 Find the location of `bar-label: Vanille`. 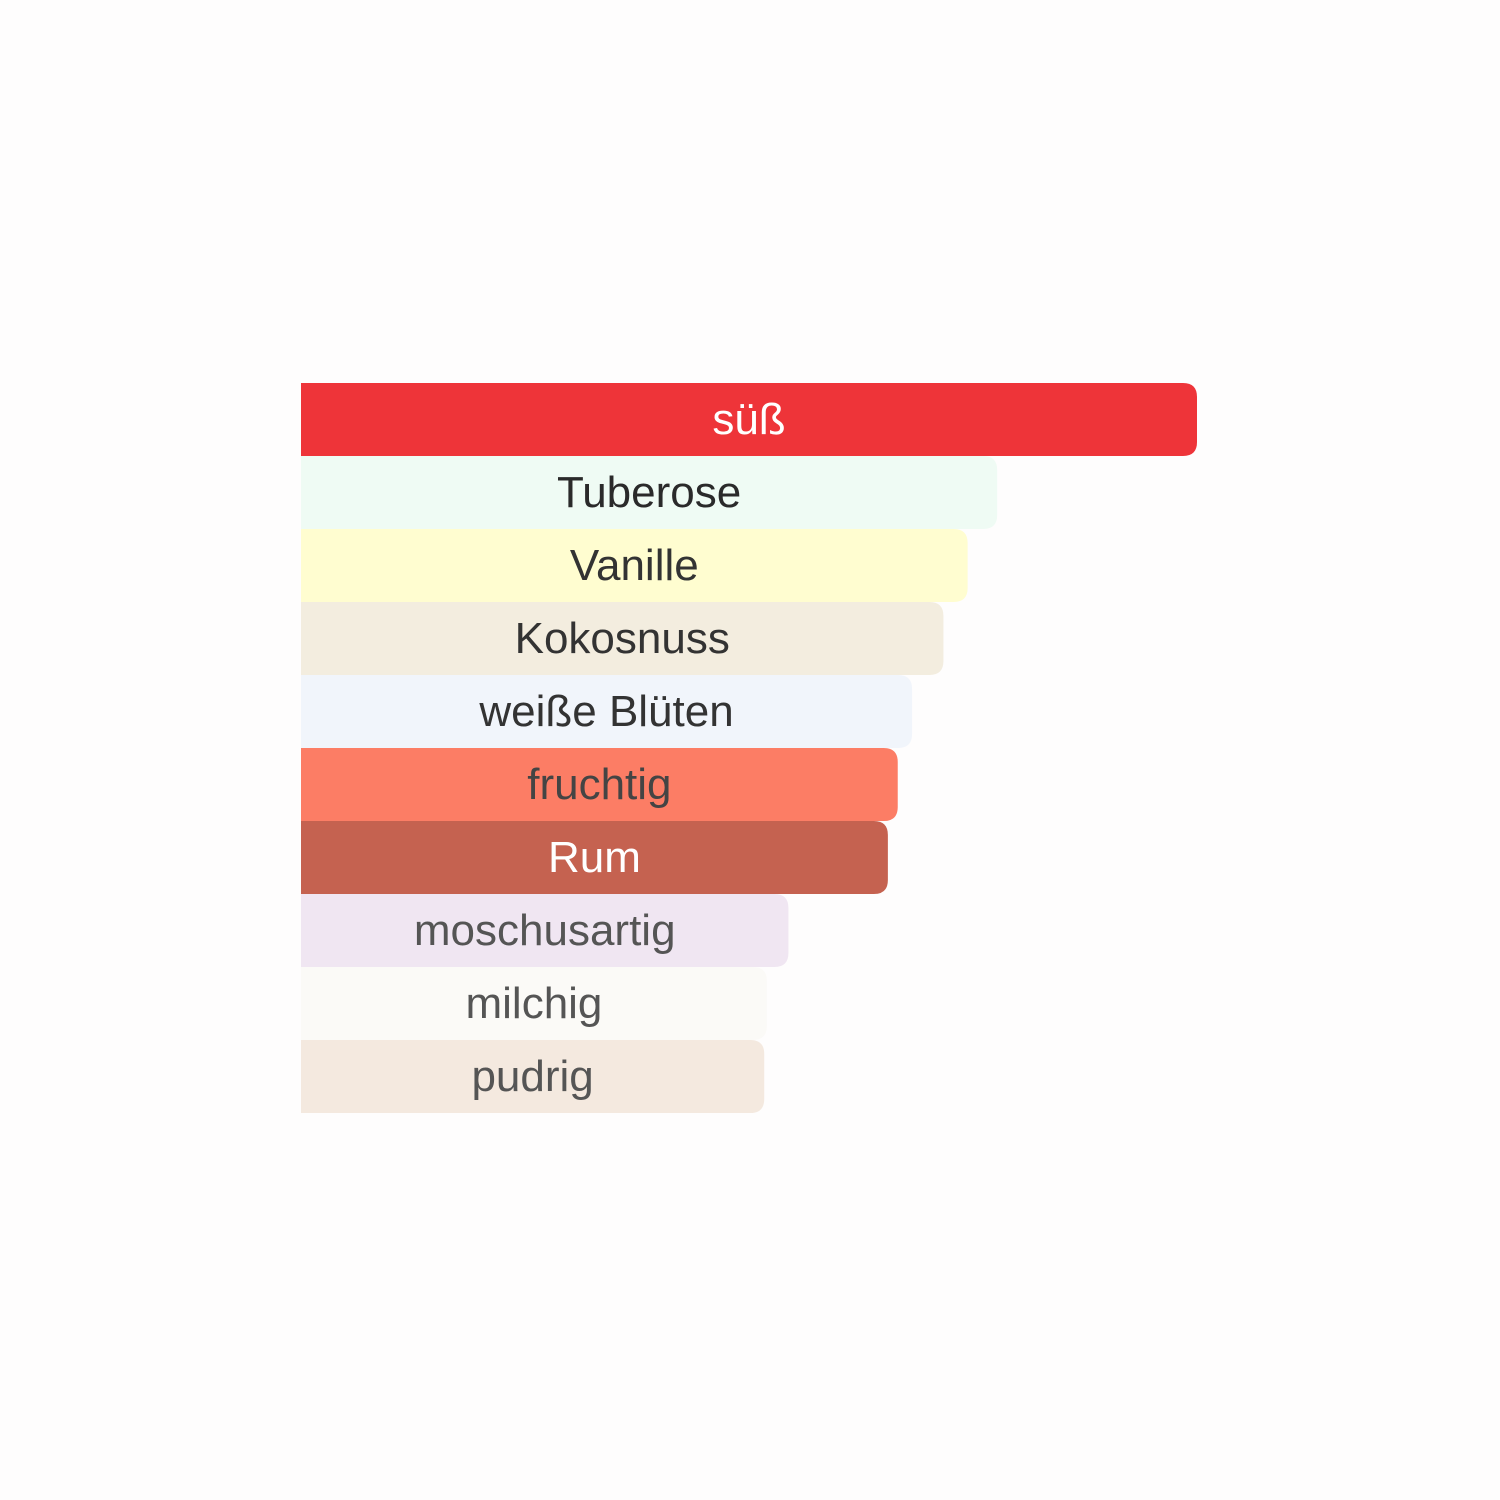

bar-label: Vanille is located at coordinates (634, 565).